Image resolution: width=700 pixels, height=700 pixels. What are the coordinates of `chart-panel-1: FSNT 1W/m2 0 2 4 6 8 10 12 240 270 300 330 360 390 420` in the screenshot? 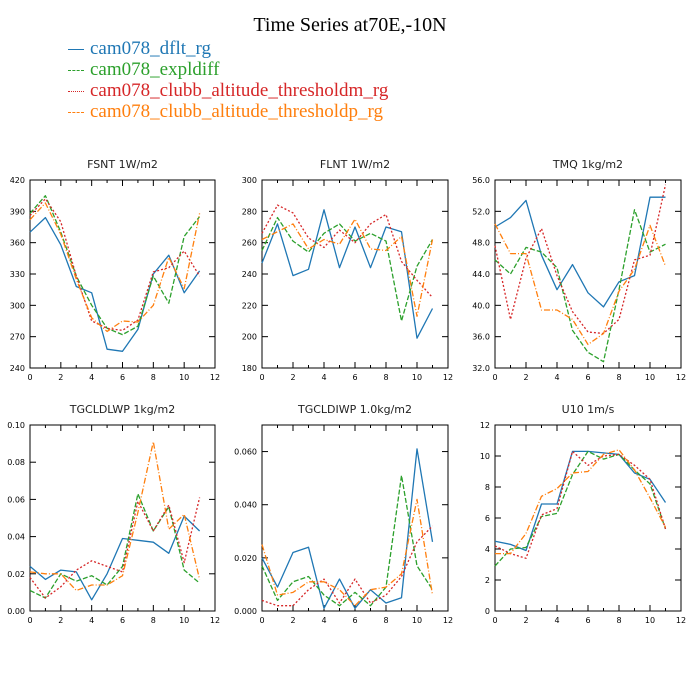 It's located at (115, 270).